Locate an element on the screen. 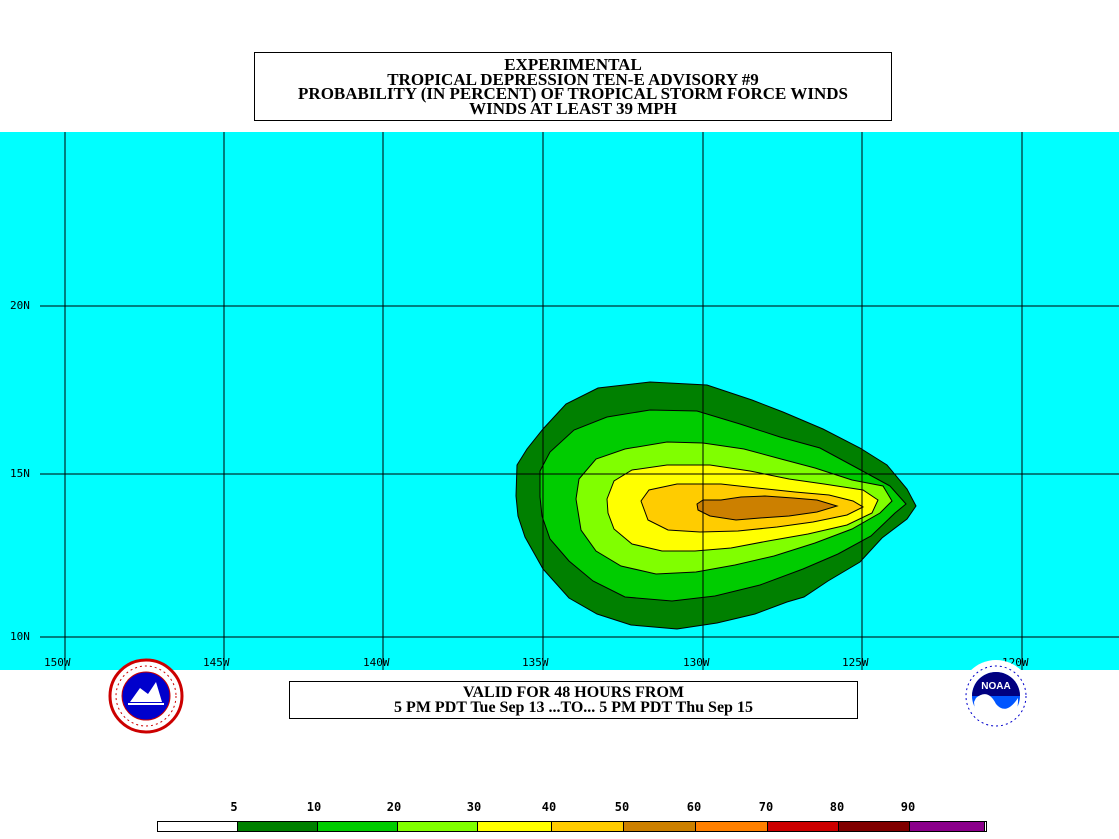 Image resolution: width=1119 pixels, height=839 pixels. lon-label-135w: 135W is located at coordinates (535, 662).